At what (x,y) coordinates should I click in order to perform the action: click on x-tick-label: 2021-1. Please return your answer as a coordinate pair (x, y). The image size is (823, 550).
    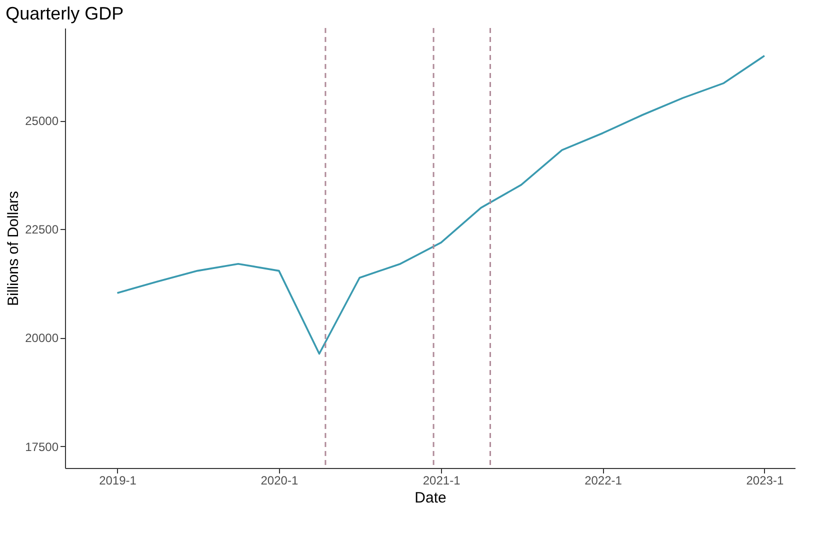
    Looking at the image, I should click on (441, 481).